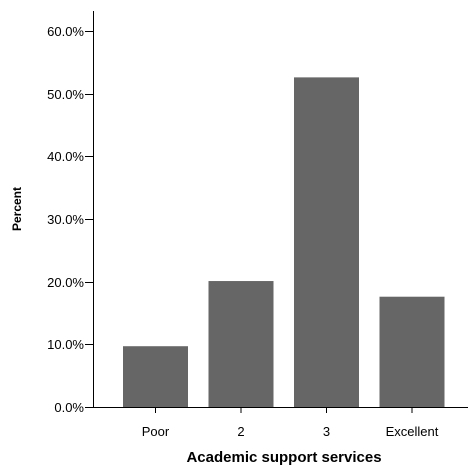  I want to click on x-tick-label: Poor, so click(156, 431).